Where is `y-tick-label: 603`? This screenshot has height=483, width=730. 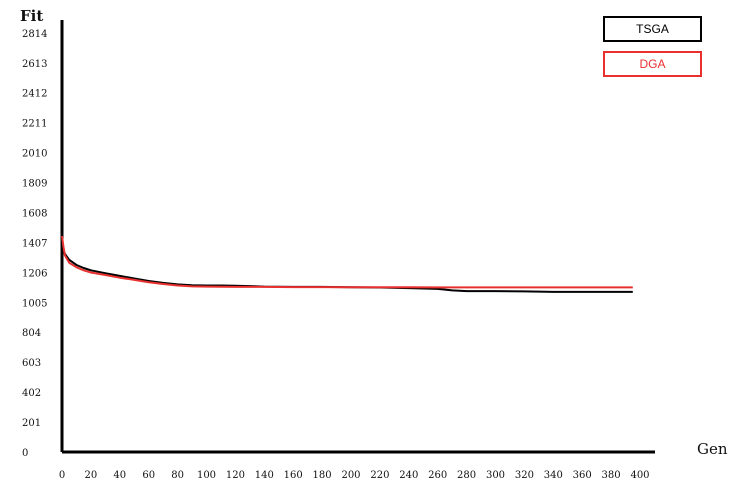
y-tick-label: 603 is located at coordinates (31, 363).